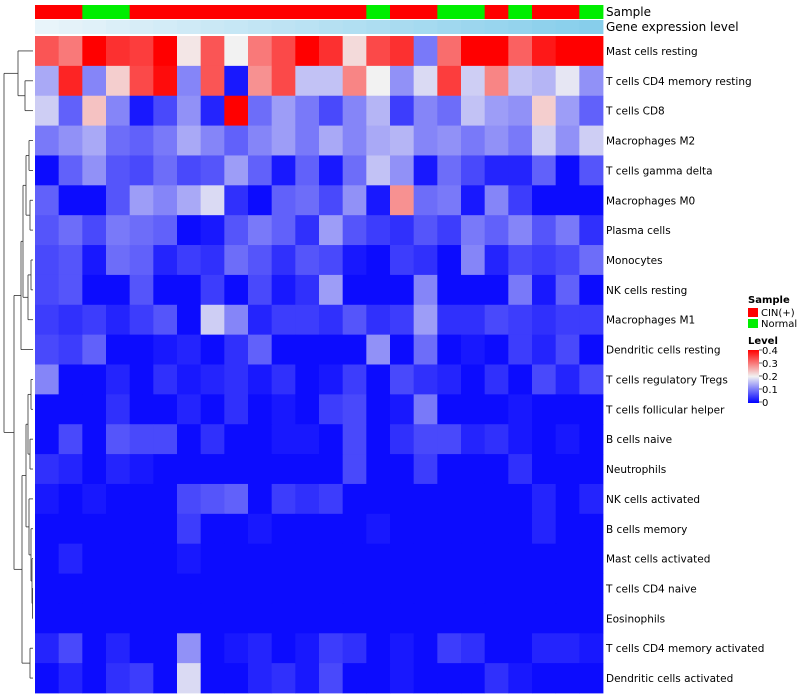 This screenshot has height=700, width=800. I want to click on row-label: Eosinophils, so click(635, 619).